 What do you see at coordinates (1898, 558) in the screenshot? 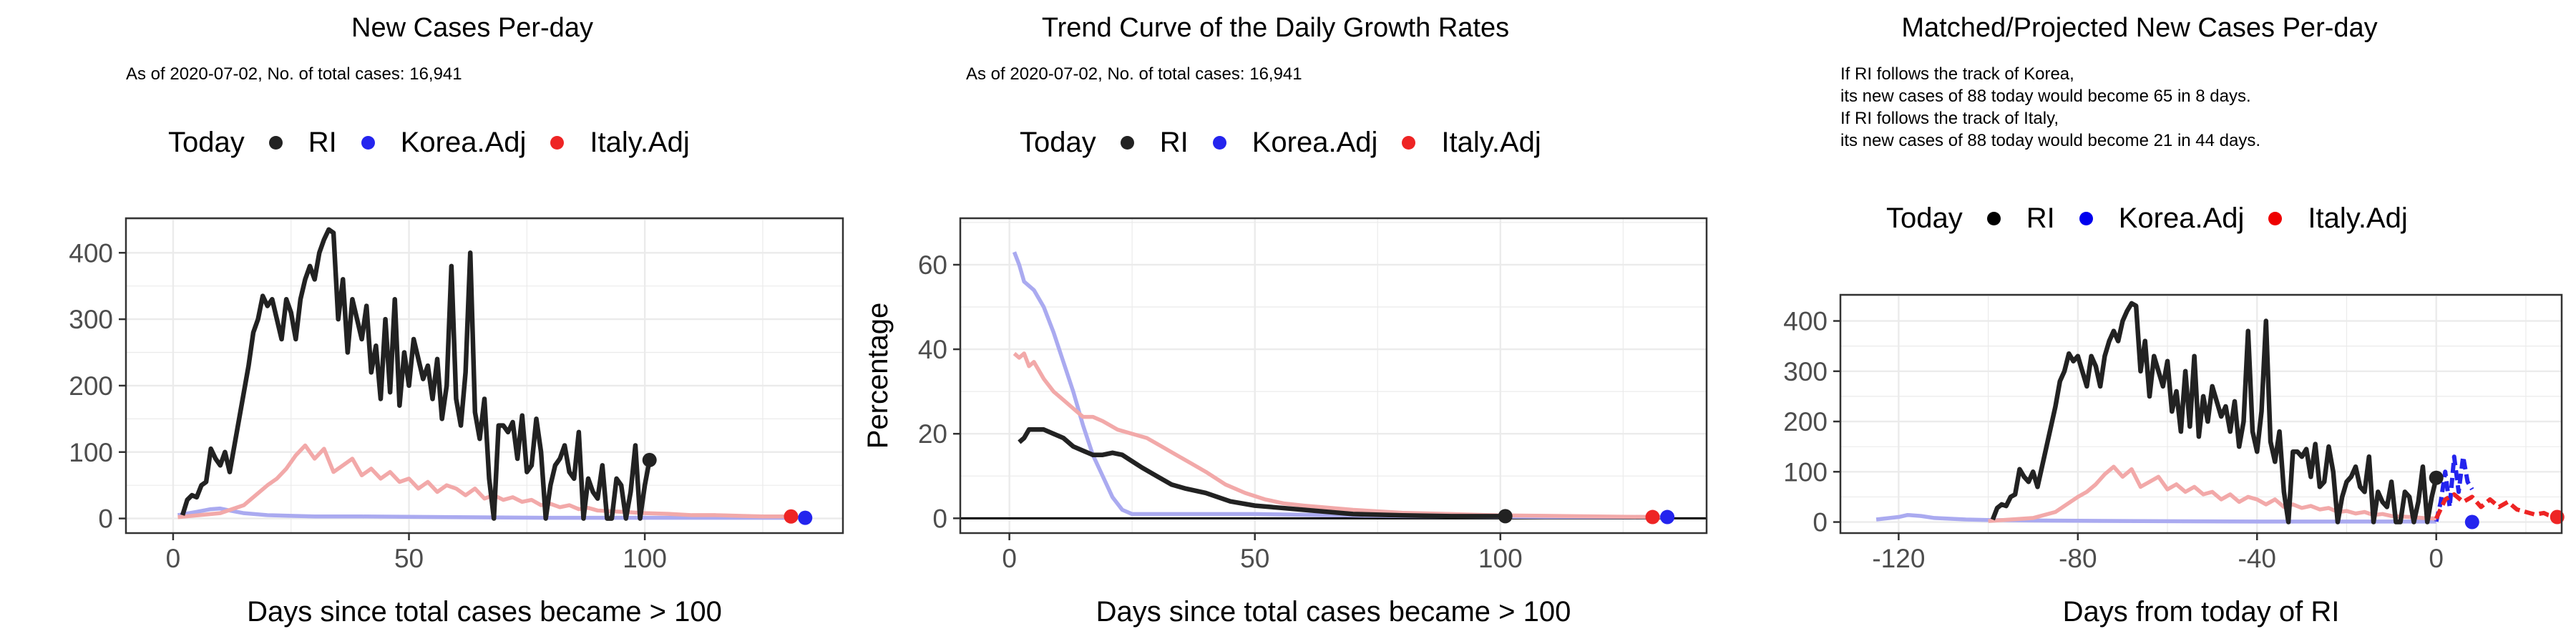
I see `x-tick-label: -120` at bounding box center [1898, 558].